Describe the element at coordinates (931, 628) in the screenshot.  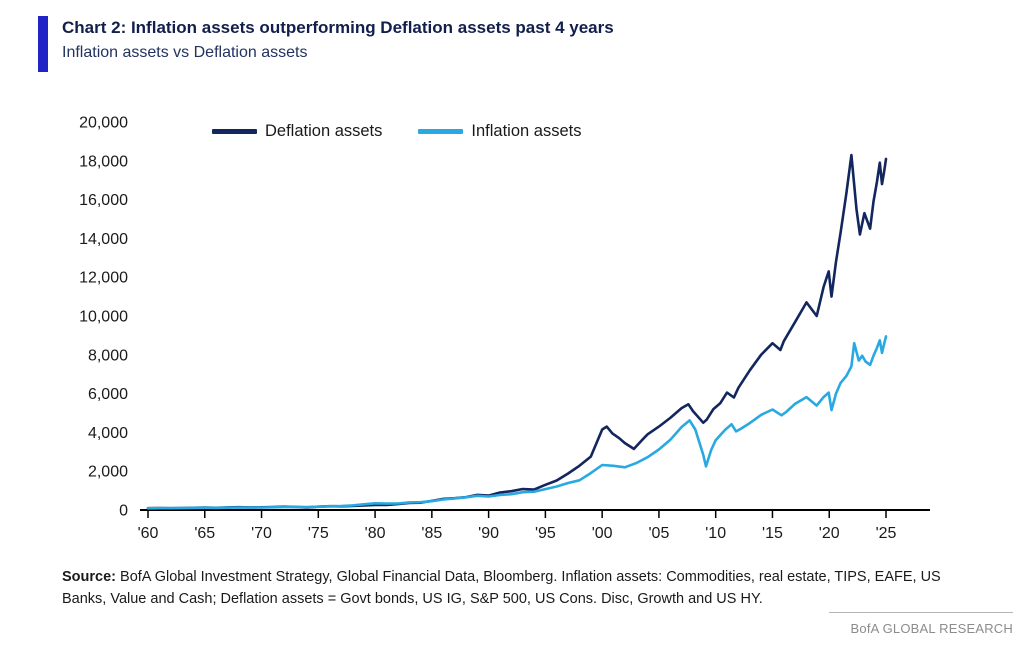
I see `brand-text: BofA GLOBAL RESEARCH` at that location.